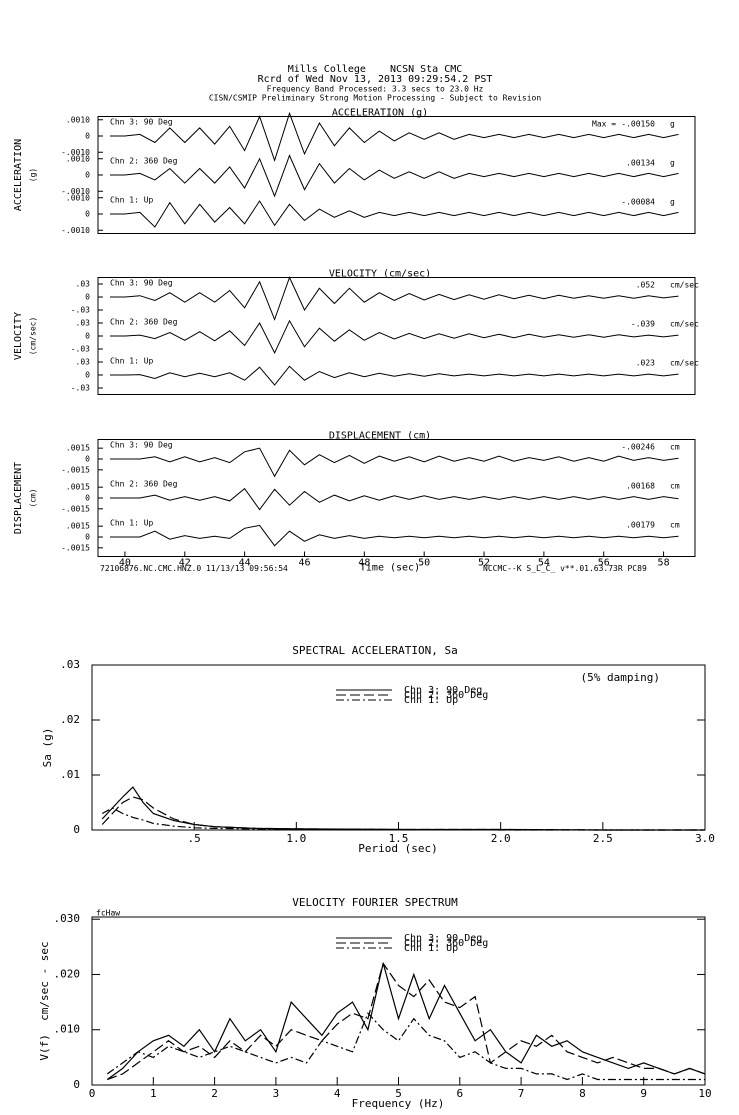  Describe the element at coordinates (304, 563) in the screenshot. I see `x-tick-label: 46` at that location.